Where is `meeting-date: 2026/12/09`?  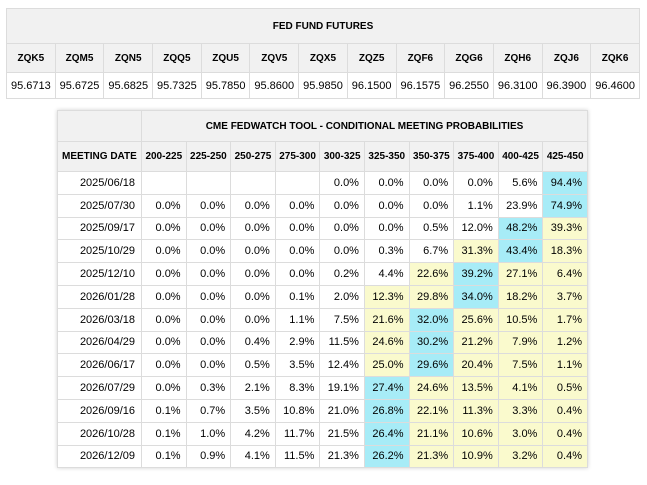 meeting-date: 2026/12/09 is located at coordinates (99, 456).